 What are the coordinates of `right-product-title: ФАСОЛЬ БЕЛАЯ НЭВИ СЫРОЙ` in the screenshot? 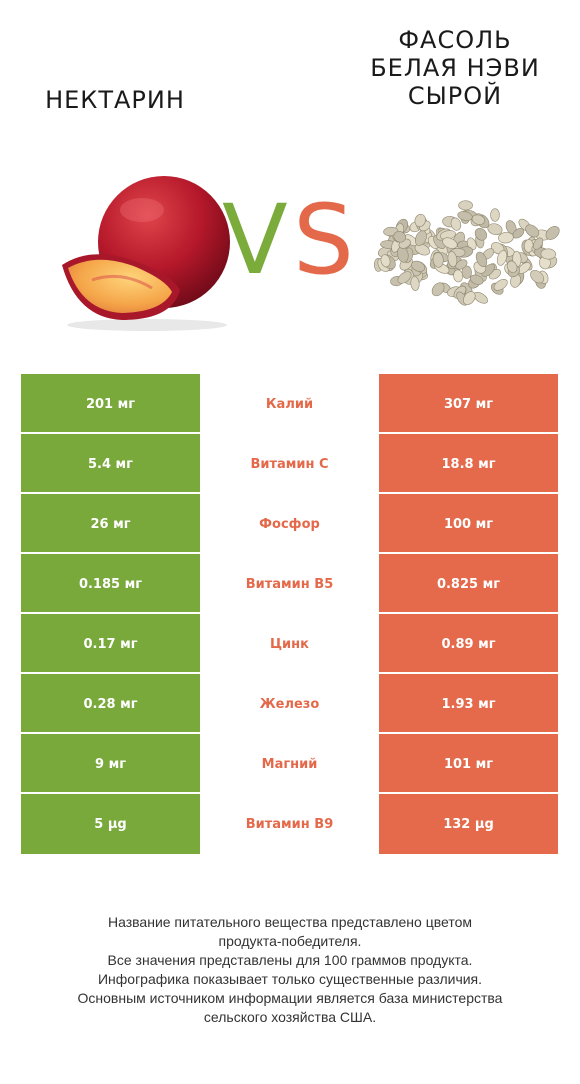 It's located at (455, 68).